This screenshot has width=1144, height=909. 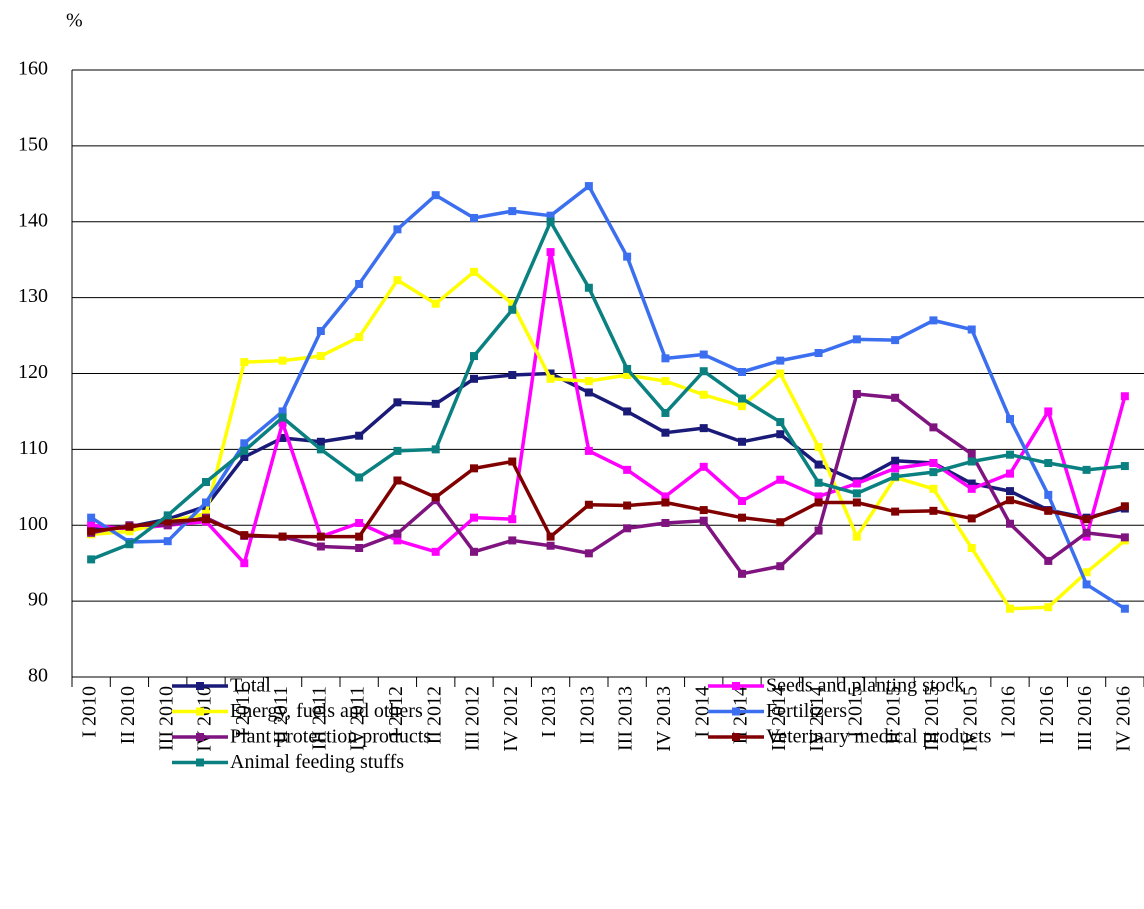 I want to click on legend-label: Total, so click(x=250, y=686).